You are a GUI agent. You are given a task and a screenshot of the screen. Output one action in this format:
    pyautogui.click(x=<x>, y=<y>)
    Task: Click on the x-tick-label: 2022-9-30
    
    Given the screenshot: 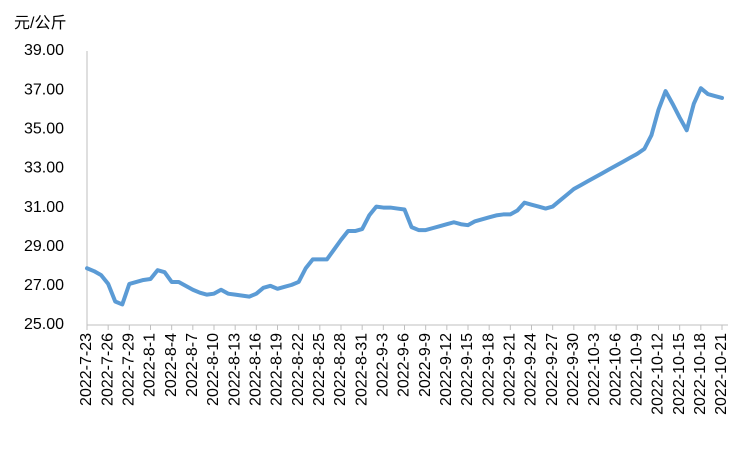 What is the action you would take?
    pyautogui.click(x=573, y=369)
    